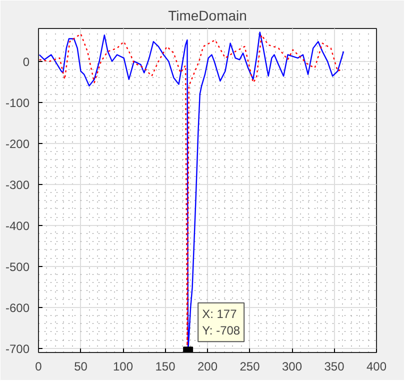 The height and width of the screenshot is (383, 408). I want to click on x-tick-label: 0, so click(38, 367).